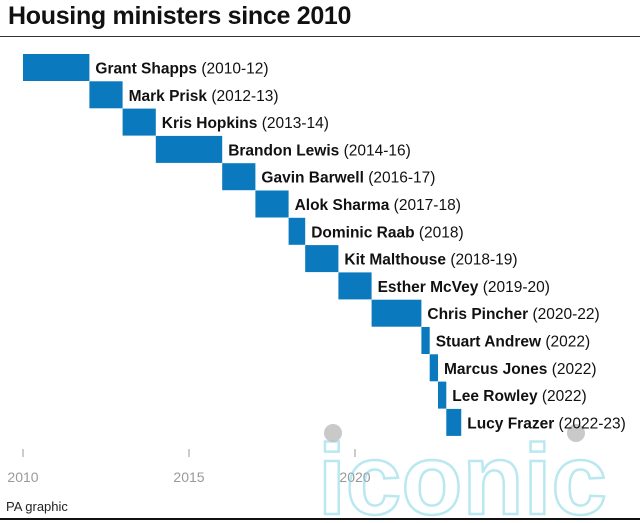 This screenshot has height=523, width=640. I want to click on minister-label: Lee Rowley (2022), so click(519, 396).